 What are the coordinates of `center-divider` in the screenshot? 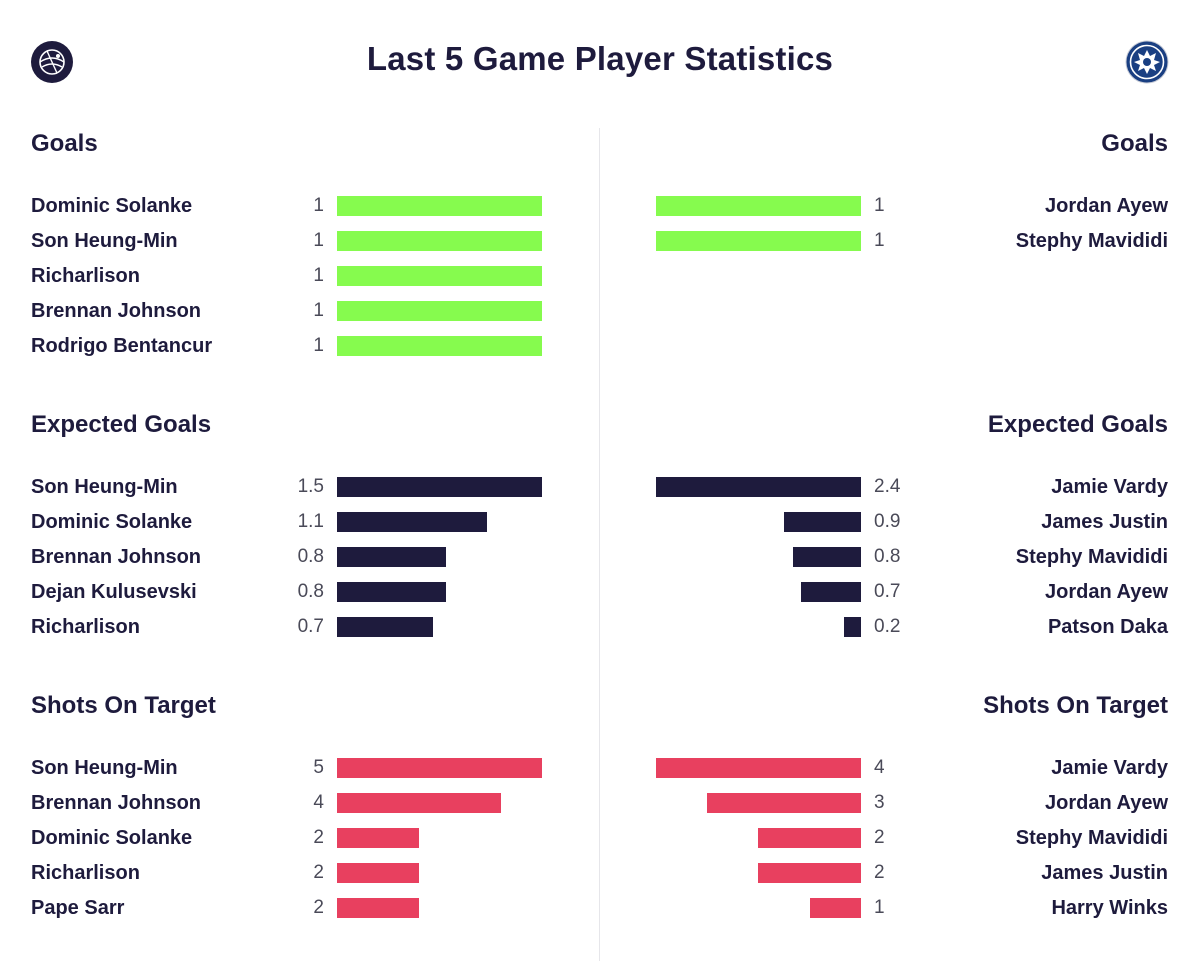 It's located at (599, 544).